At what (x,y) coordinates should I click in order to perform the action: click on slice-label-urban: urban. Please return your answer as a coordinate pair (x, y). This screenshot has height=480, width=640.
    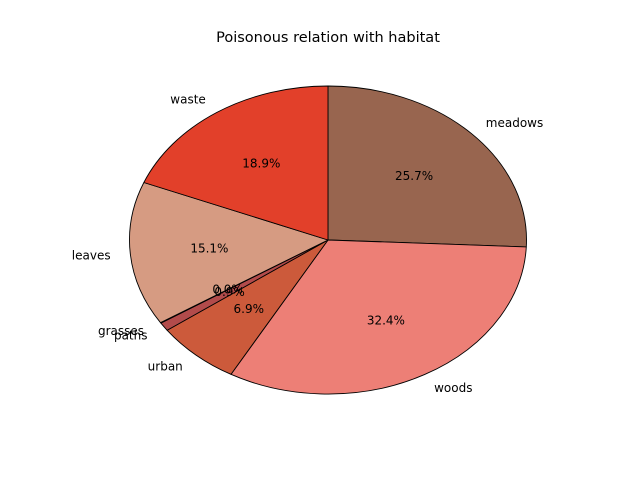
    Looking at the image, I should click on (165, 367).